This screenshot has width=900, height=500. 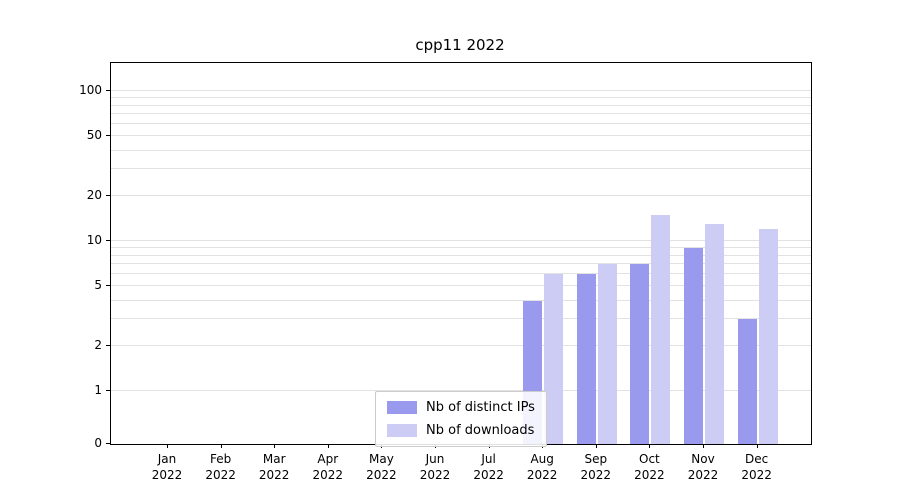 I want to click on bar-downloads-sep, so click(x=607, y=354).